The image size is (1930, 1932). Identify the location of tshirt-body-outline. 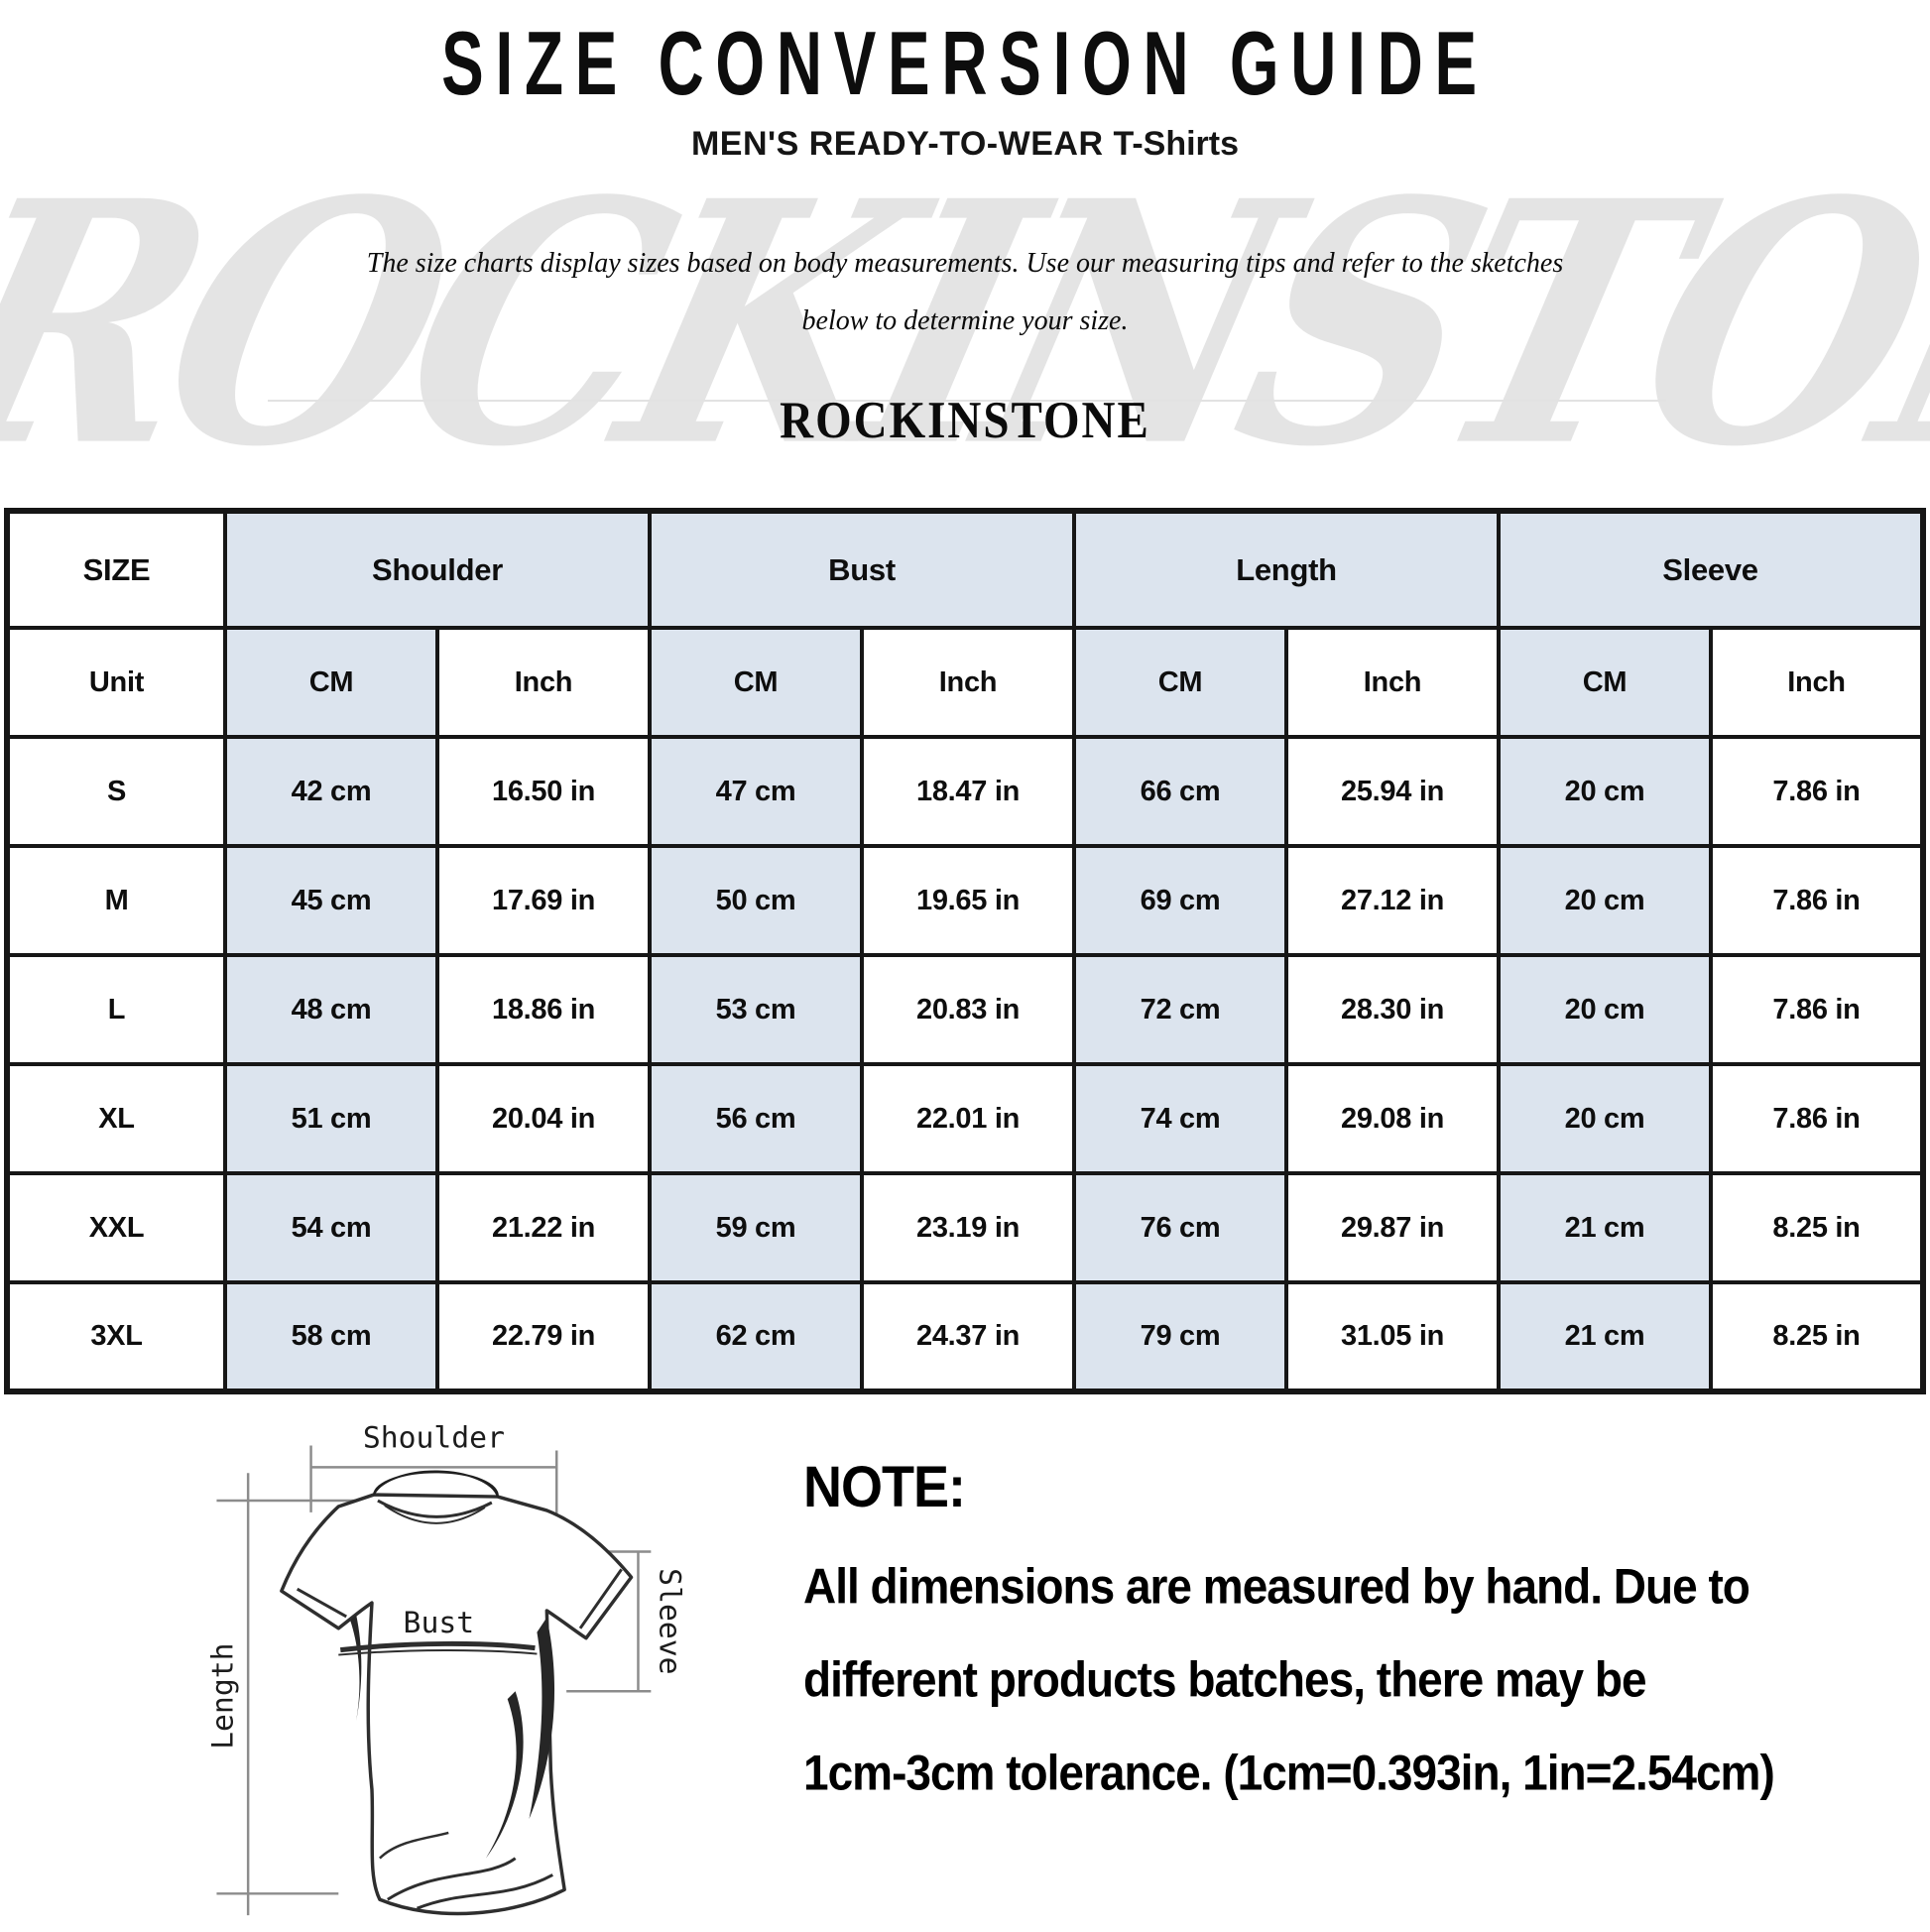
(457, 1704).